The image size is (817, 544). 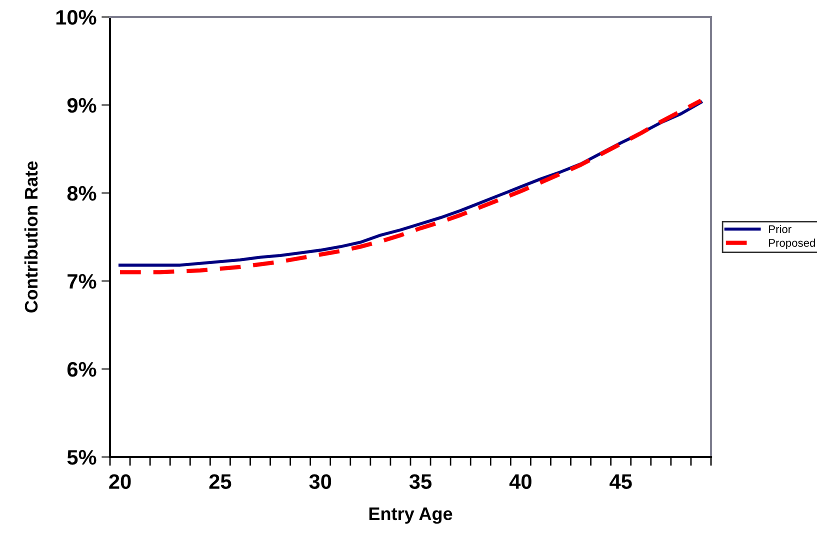 I want to click on x-tick-label: 25, so click(x=220, y=481).